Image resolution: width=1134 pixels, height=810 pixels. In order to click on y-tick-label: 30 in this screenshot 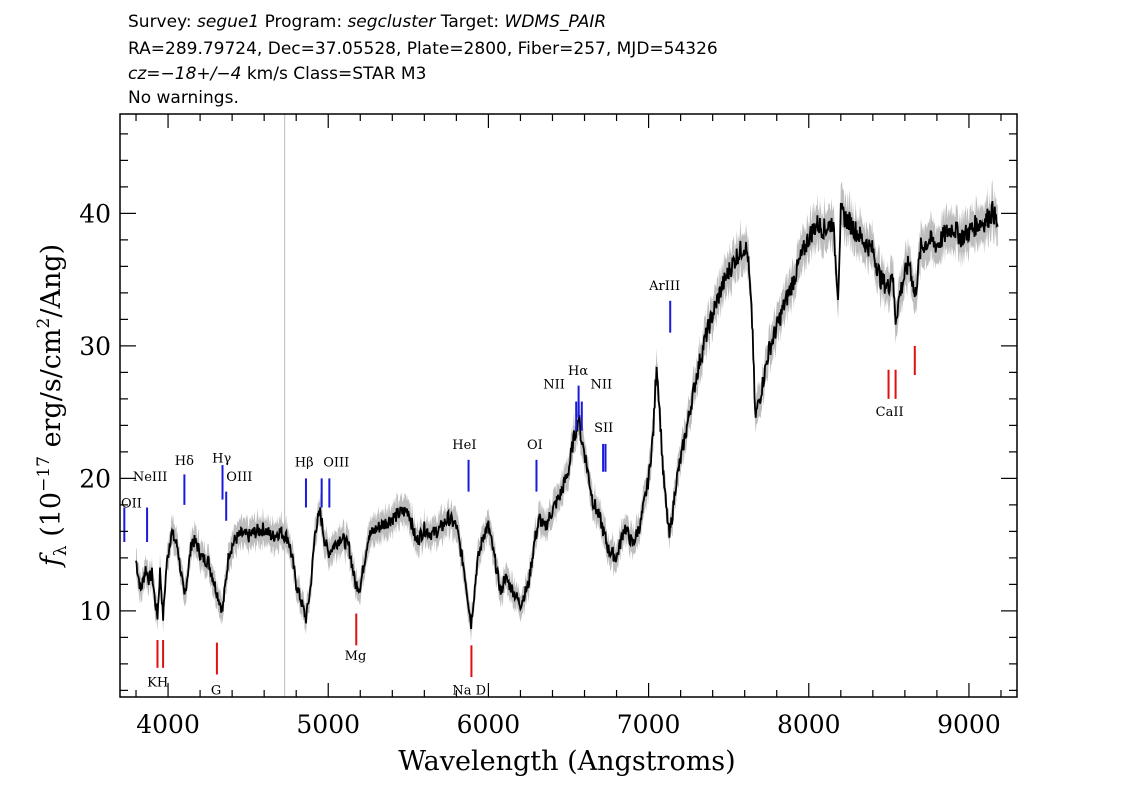, I will do `click(95, 346)`.